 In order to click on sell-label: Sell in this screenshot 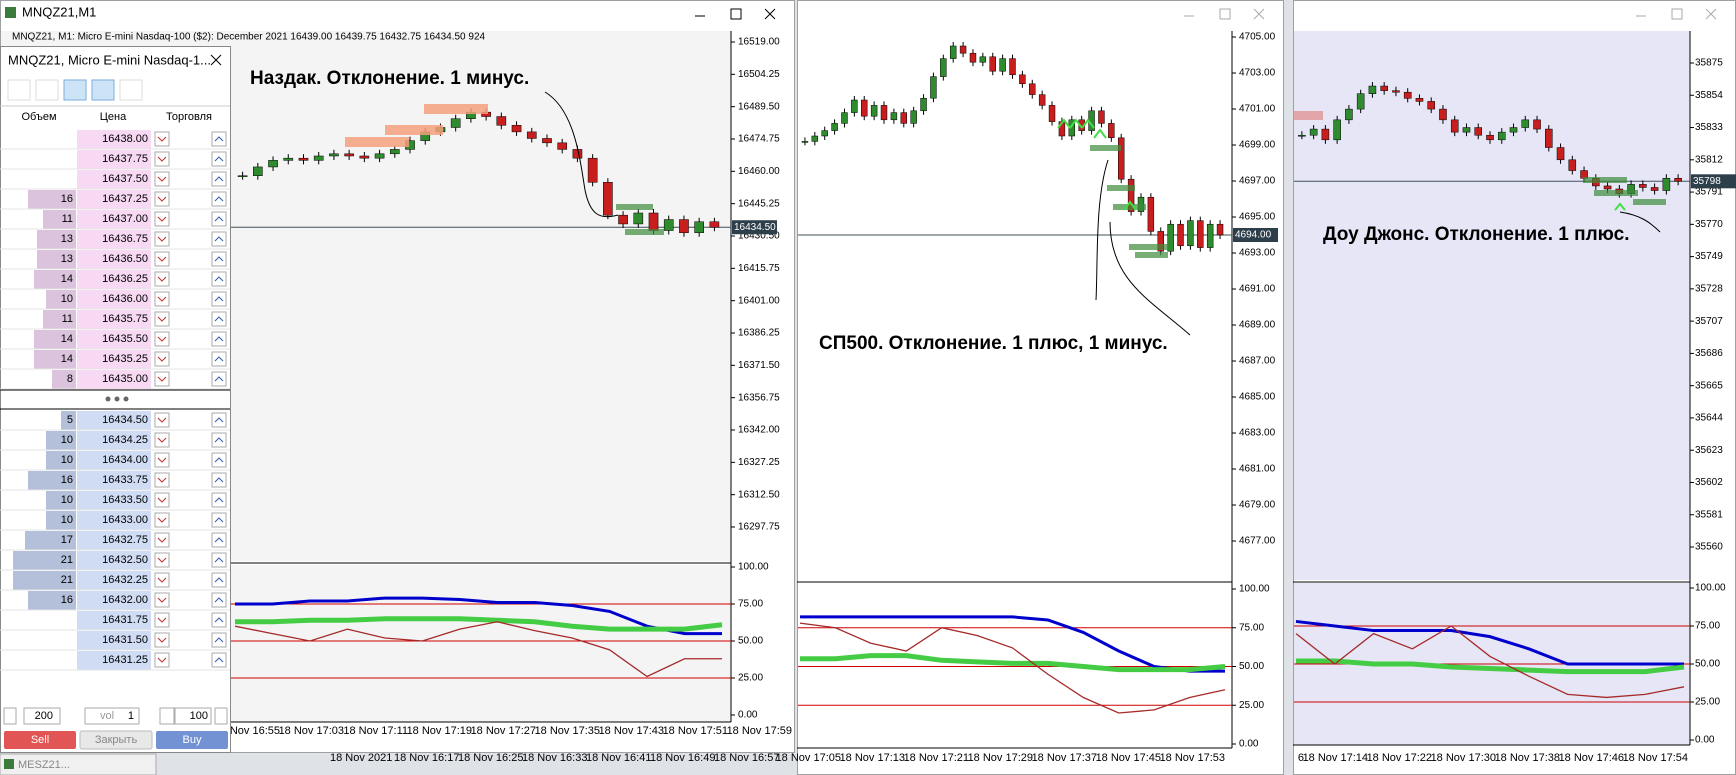, I will do `click(40, 740)`.